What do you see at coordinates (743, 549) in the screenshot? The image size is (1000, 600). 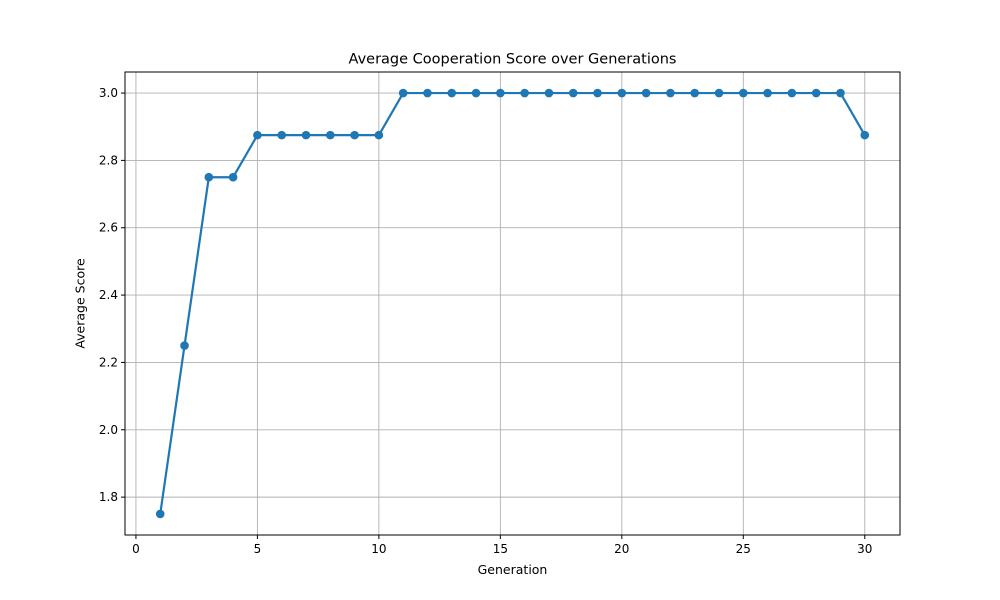 I see `x-tick-label: 25` at bounding box center [743, 549].